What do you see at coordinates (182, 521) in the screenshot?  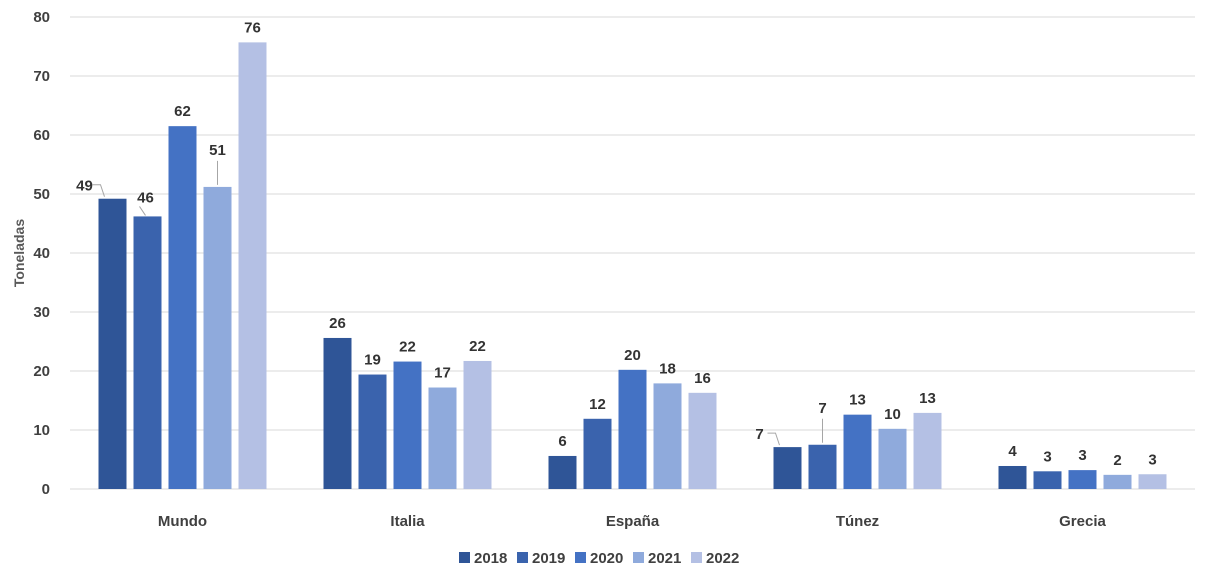 I see `x-category-label: Mundo` at bounding box center [182, 521].